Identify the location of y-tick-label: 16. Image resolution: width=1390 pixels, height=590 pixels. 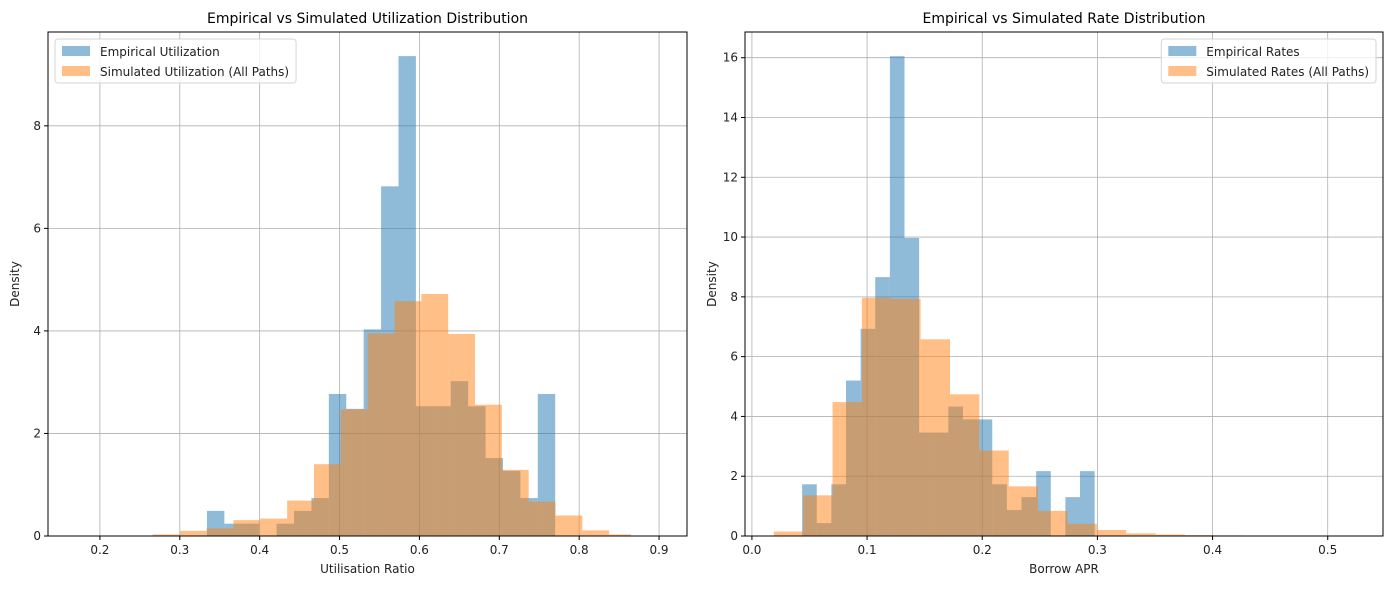
(730, 58).